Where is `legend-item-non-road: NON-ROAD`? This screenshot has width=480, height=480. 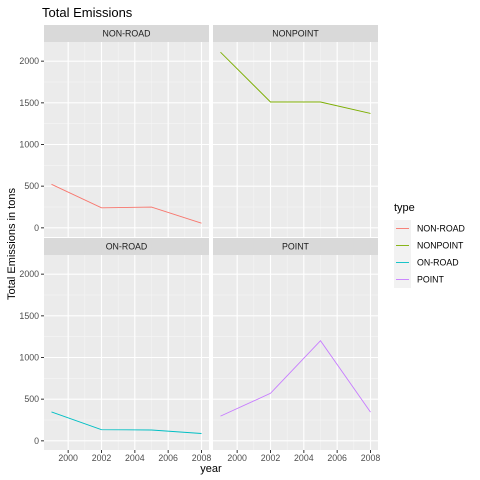
legend-item-non-road: NON-ROAD is located at coordinates (429, 228).